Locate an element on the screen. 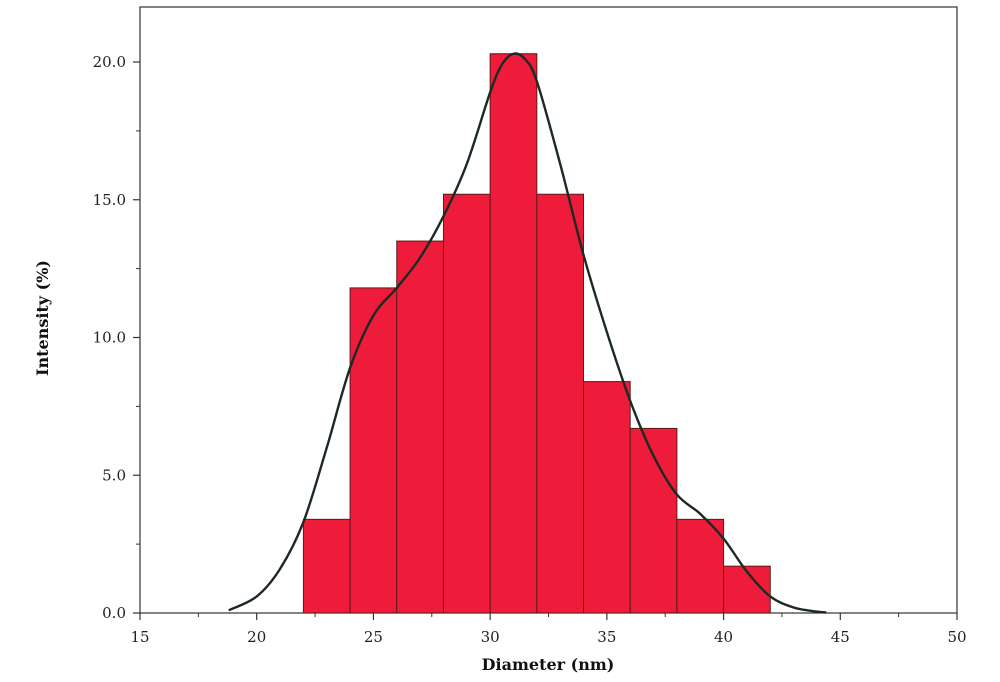 This screenshot has height=682, width=1000. x-tick-label: 35 is located at coordinates (606, 637).